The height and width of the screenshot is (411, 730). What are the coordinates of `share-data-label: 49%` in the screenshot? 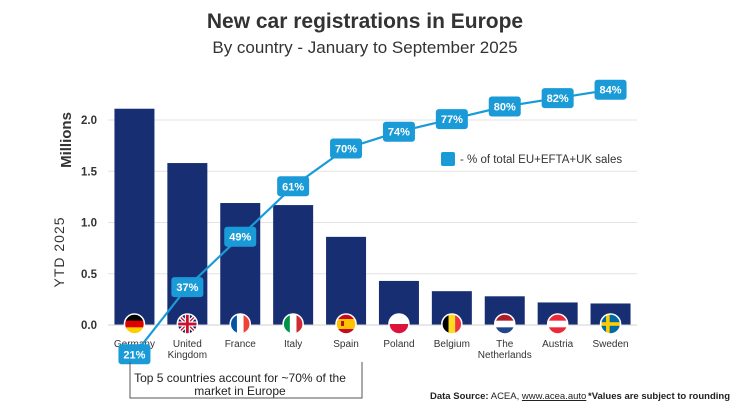 It's located at (240, 236).